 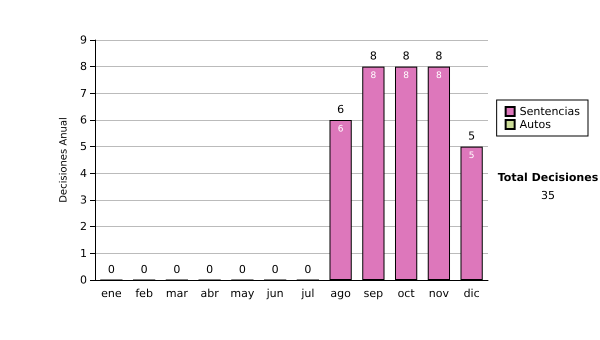 I want to click on y-tick-label: 8, so click(x=83, y=67).